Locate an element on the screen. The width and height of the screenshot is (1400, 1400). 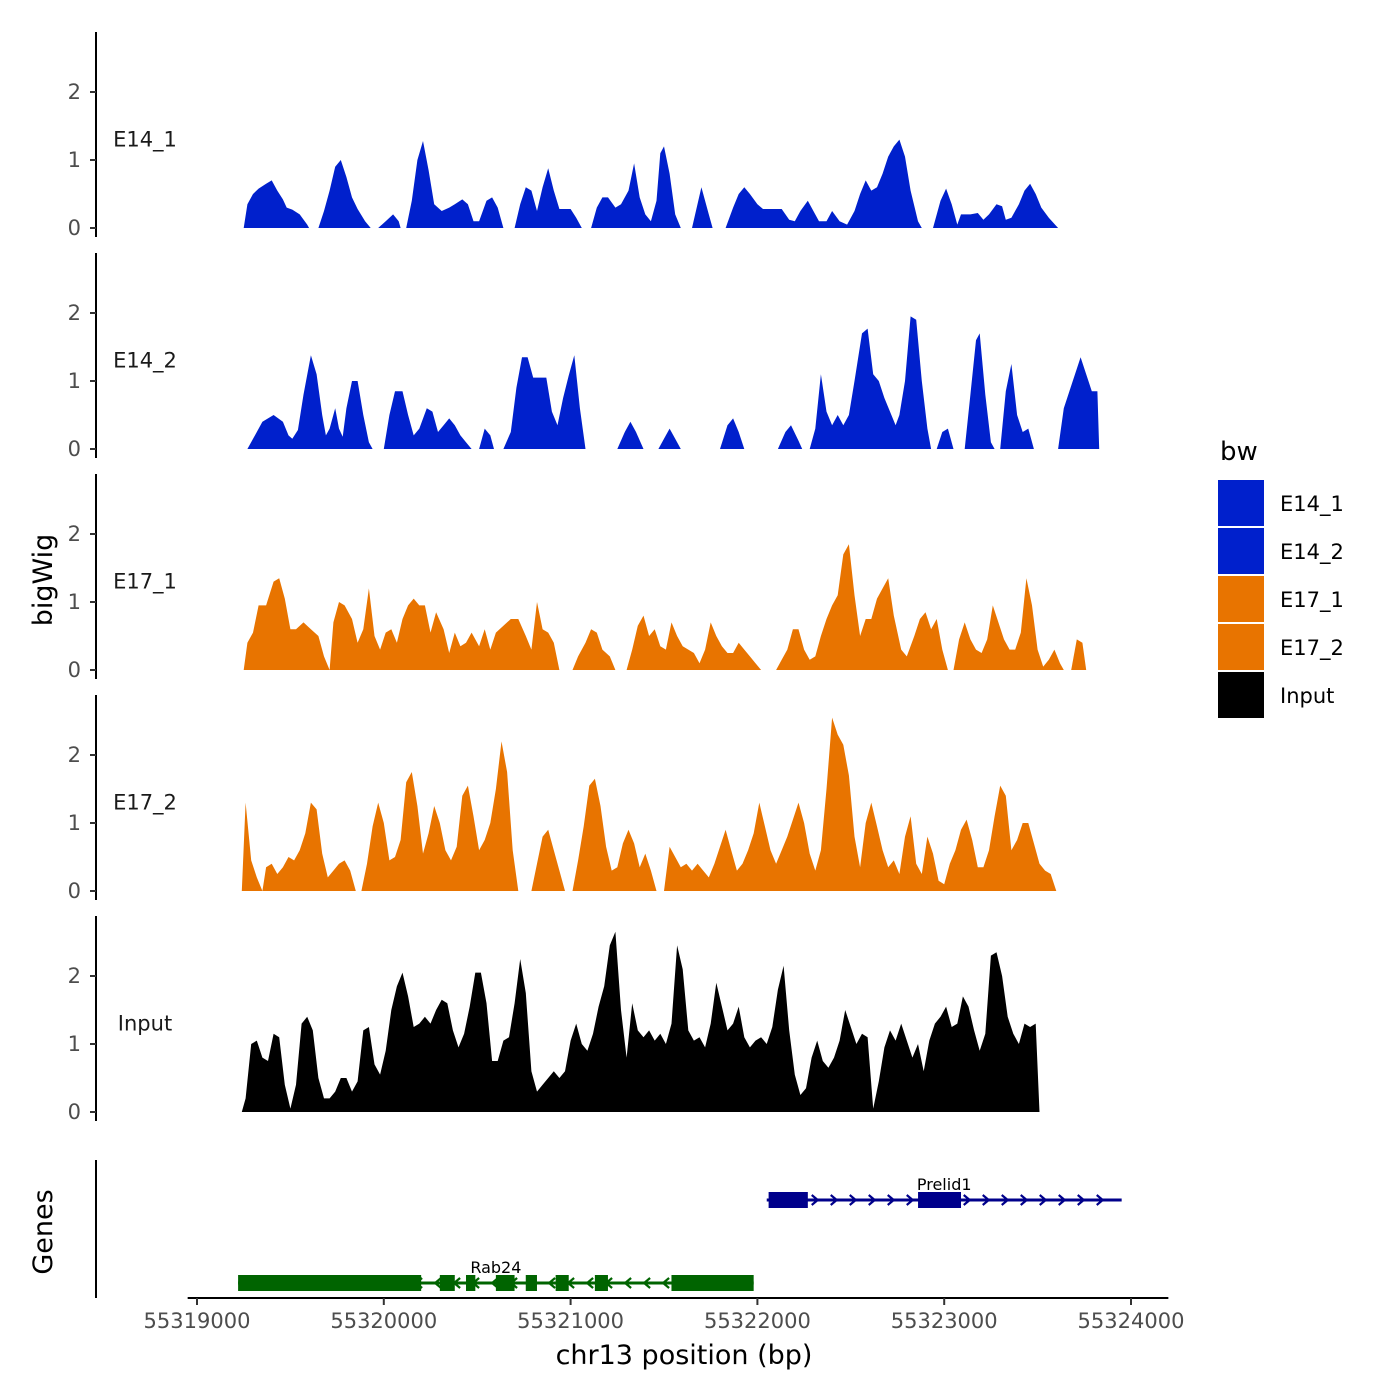
legend-item-input: Input is located at coordinates (1276, 695).